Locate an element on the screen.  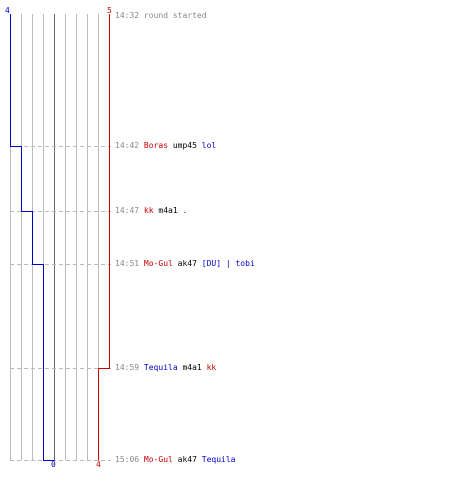
weapon-name: ump45 is located at coordinates (184, 145).